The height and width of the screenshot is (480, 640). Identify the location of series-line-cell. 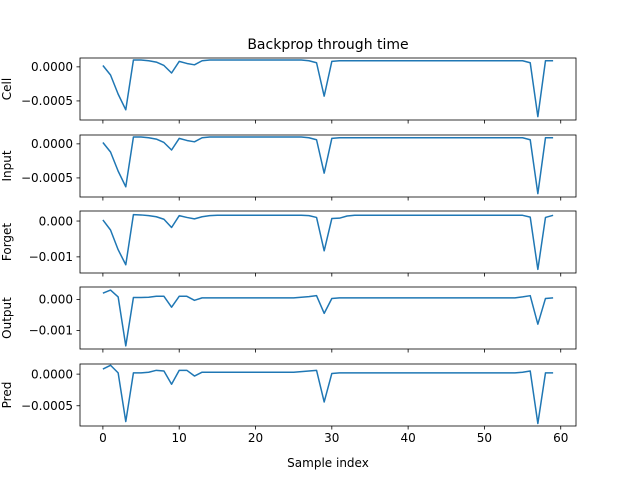
(328, 88).